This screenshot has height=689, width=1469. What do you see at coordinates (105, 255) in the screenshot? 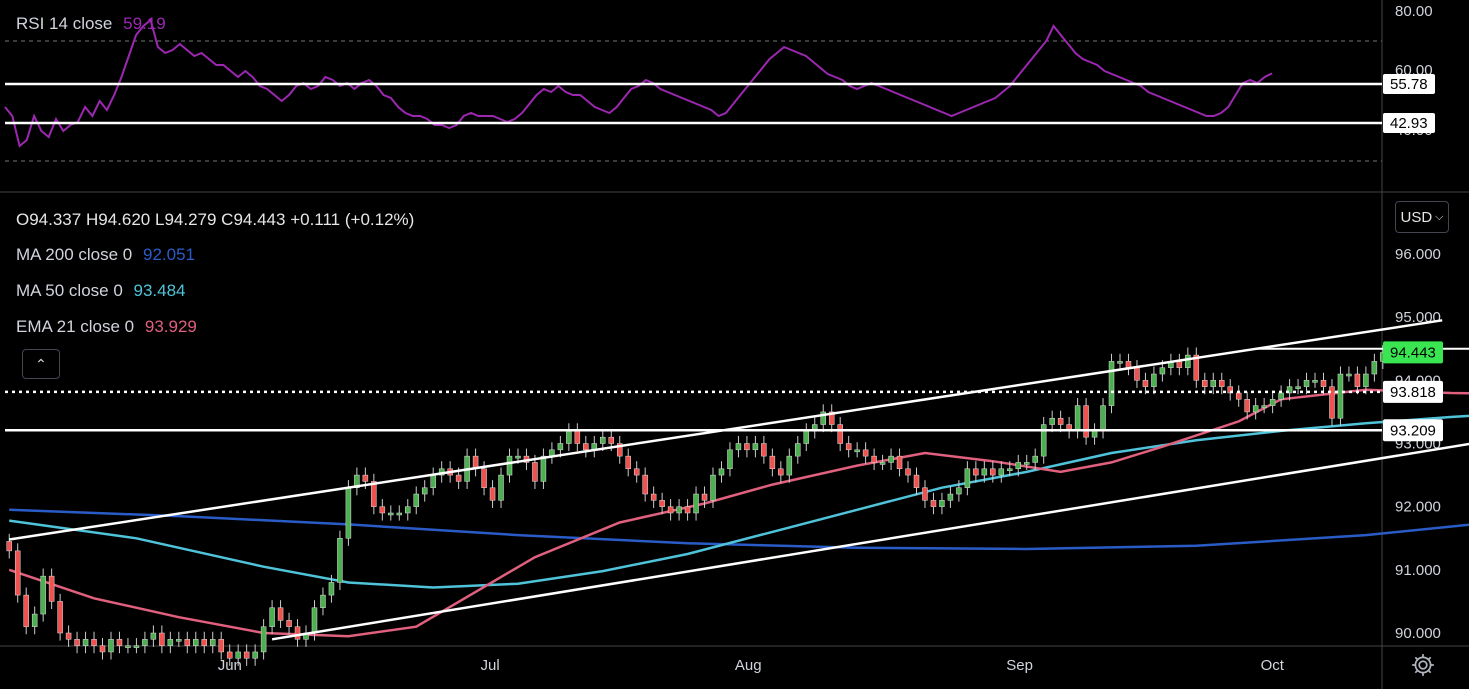
I see `ma200-legend: MA 200 close 0 92.051` at bounding box center [105, 255].